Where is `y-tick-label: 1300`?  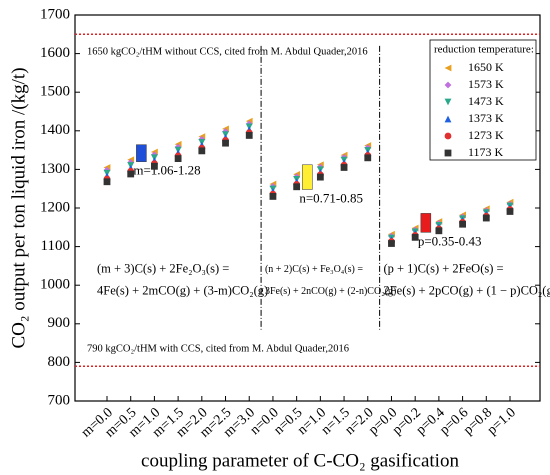 y-tick-label: 1300 is located at coordinates (55, 169).